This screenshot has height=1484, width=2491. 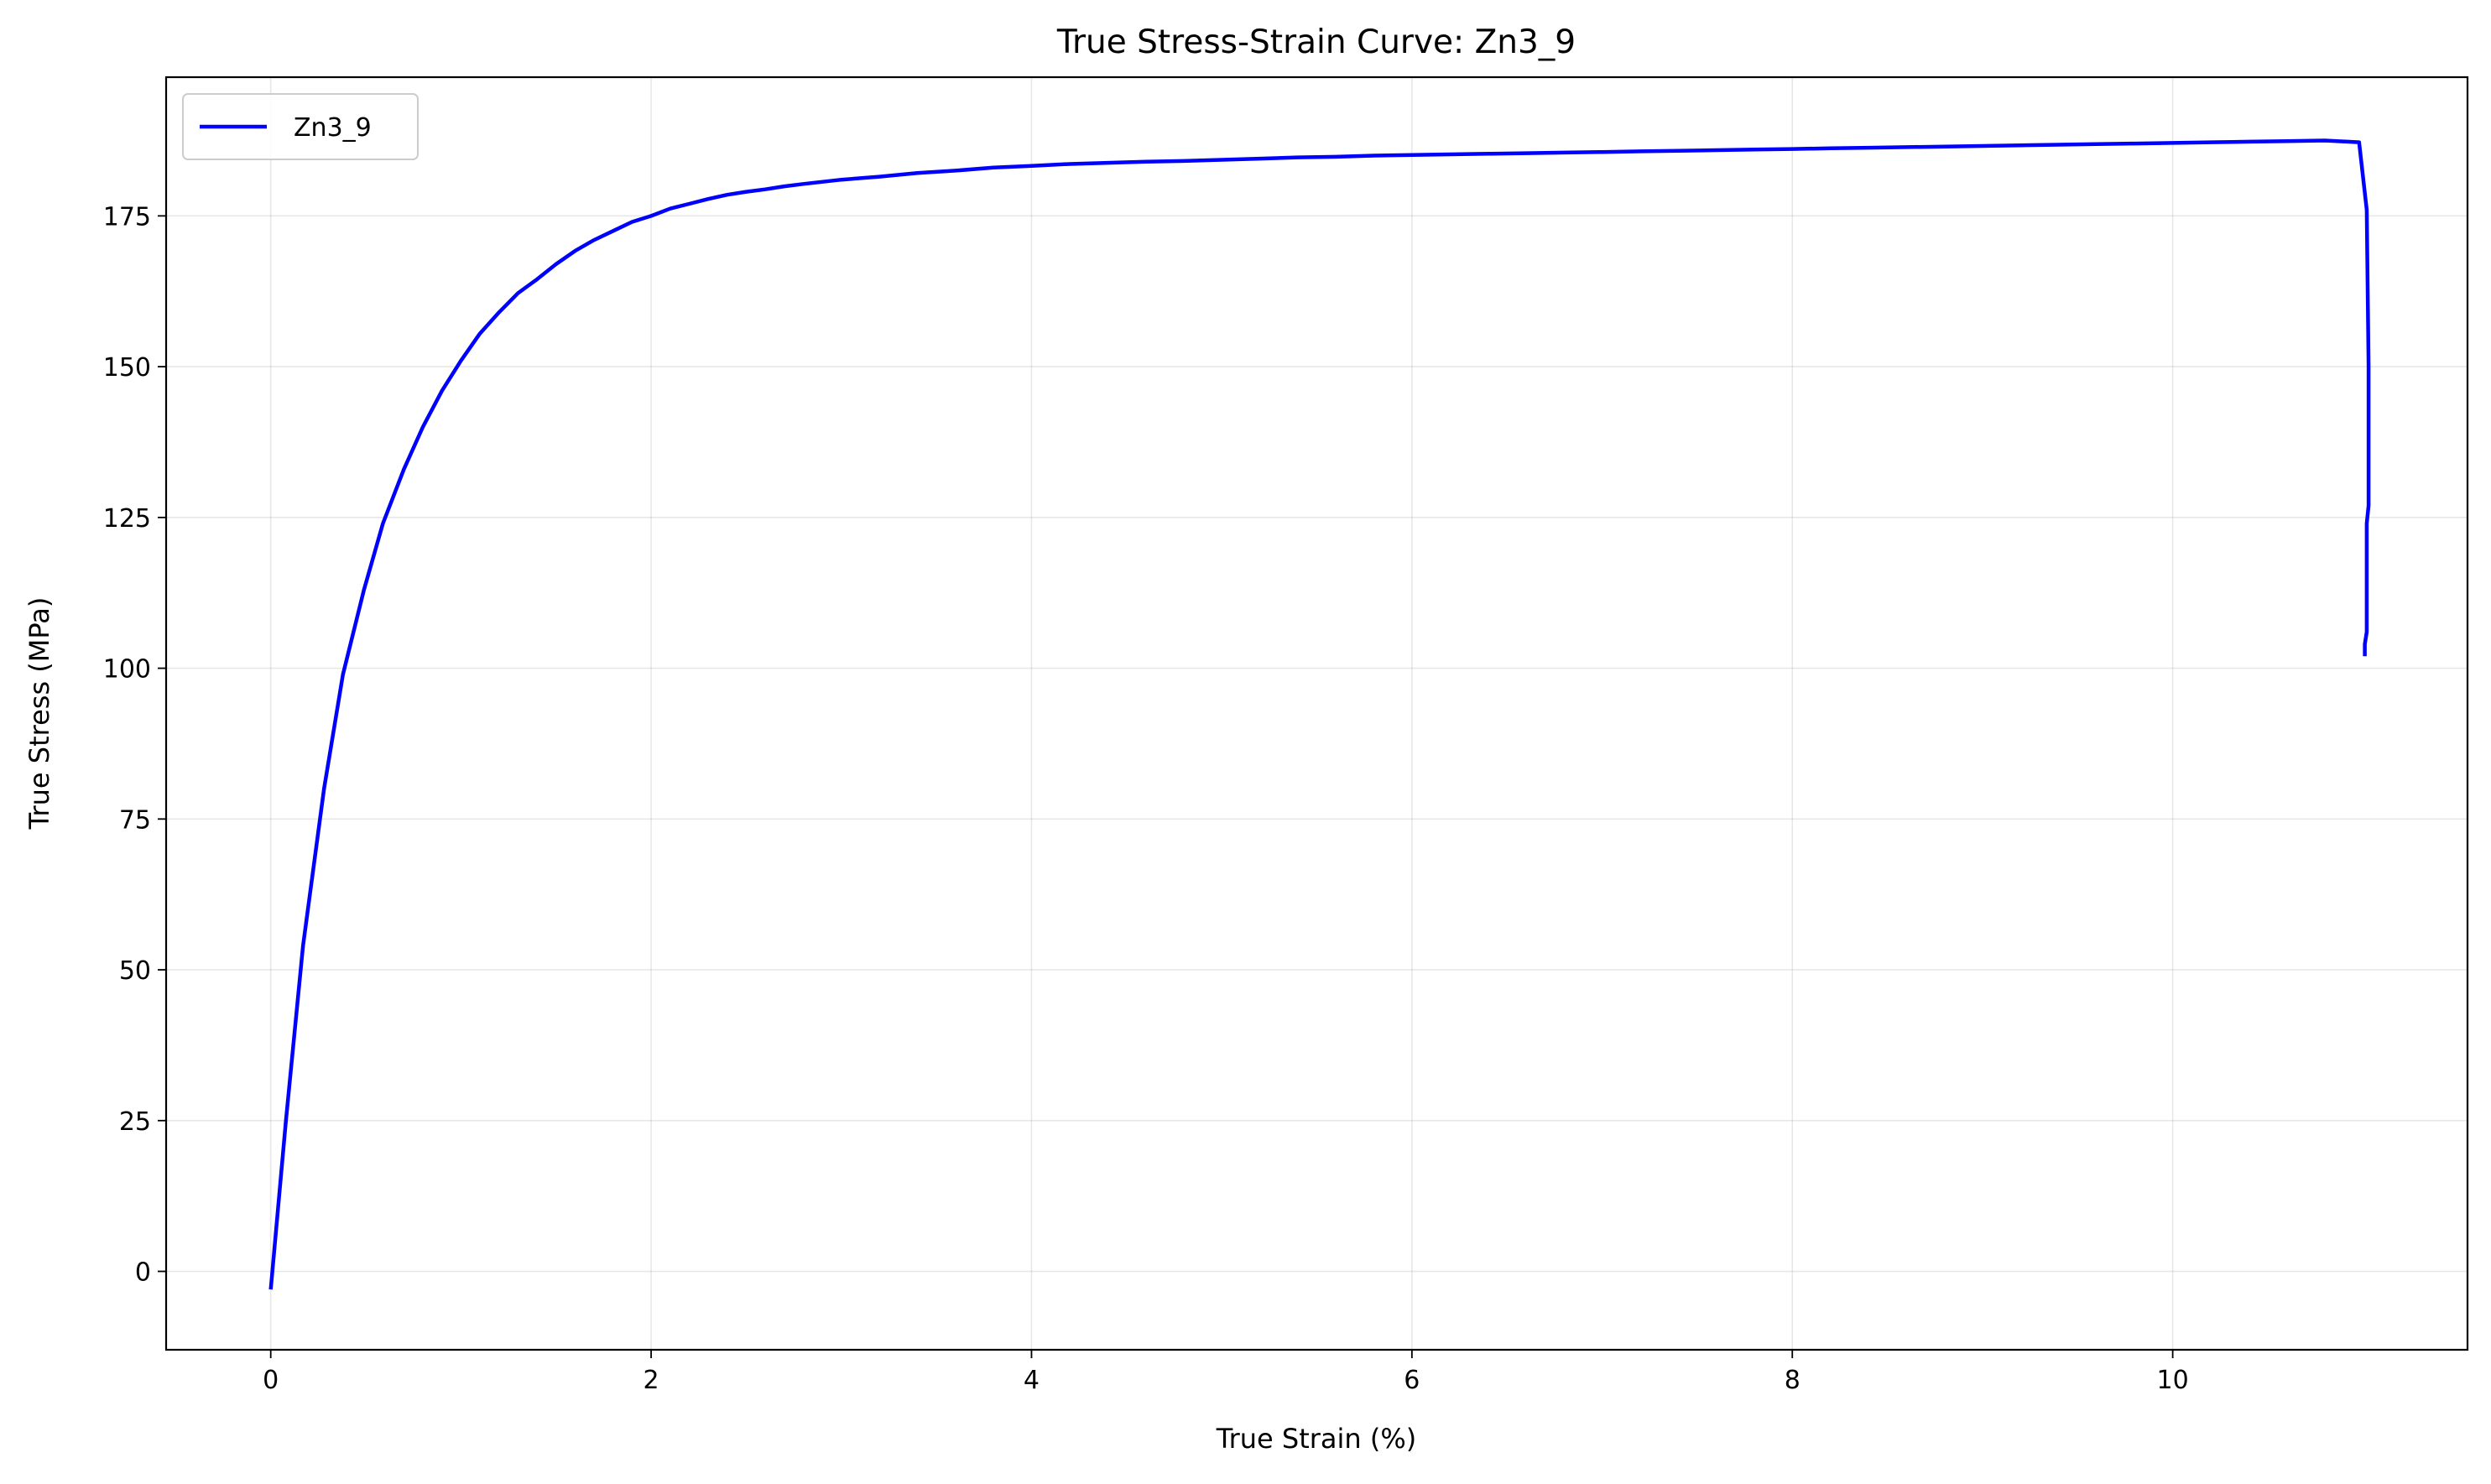 What do you see at coordinates (1412, 1380) in the screenshot?
I see `x-tick-label: 6` at bounding box center [1412, 1380].